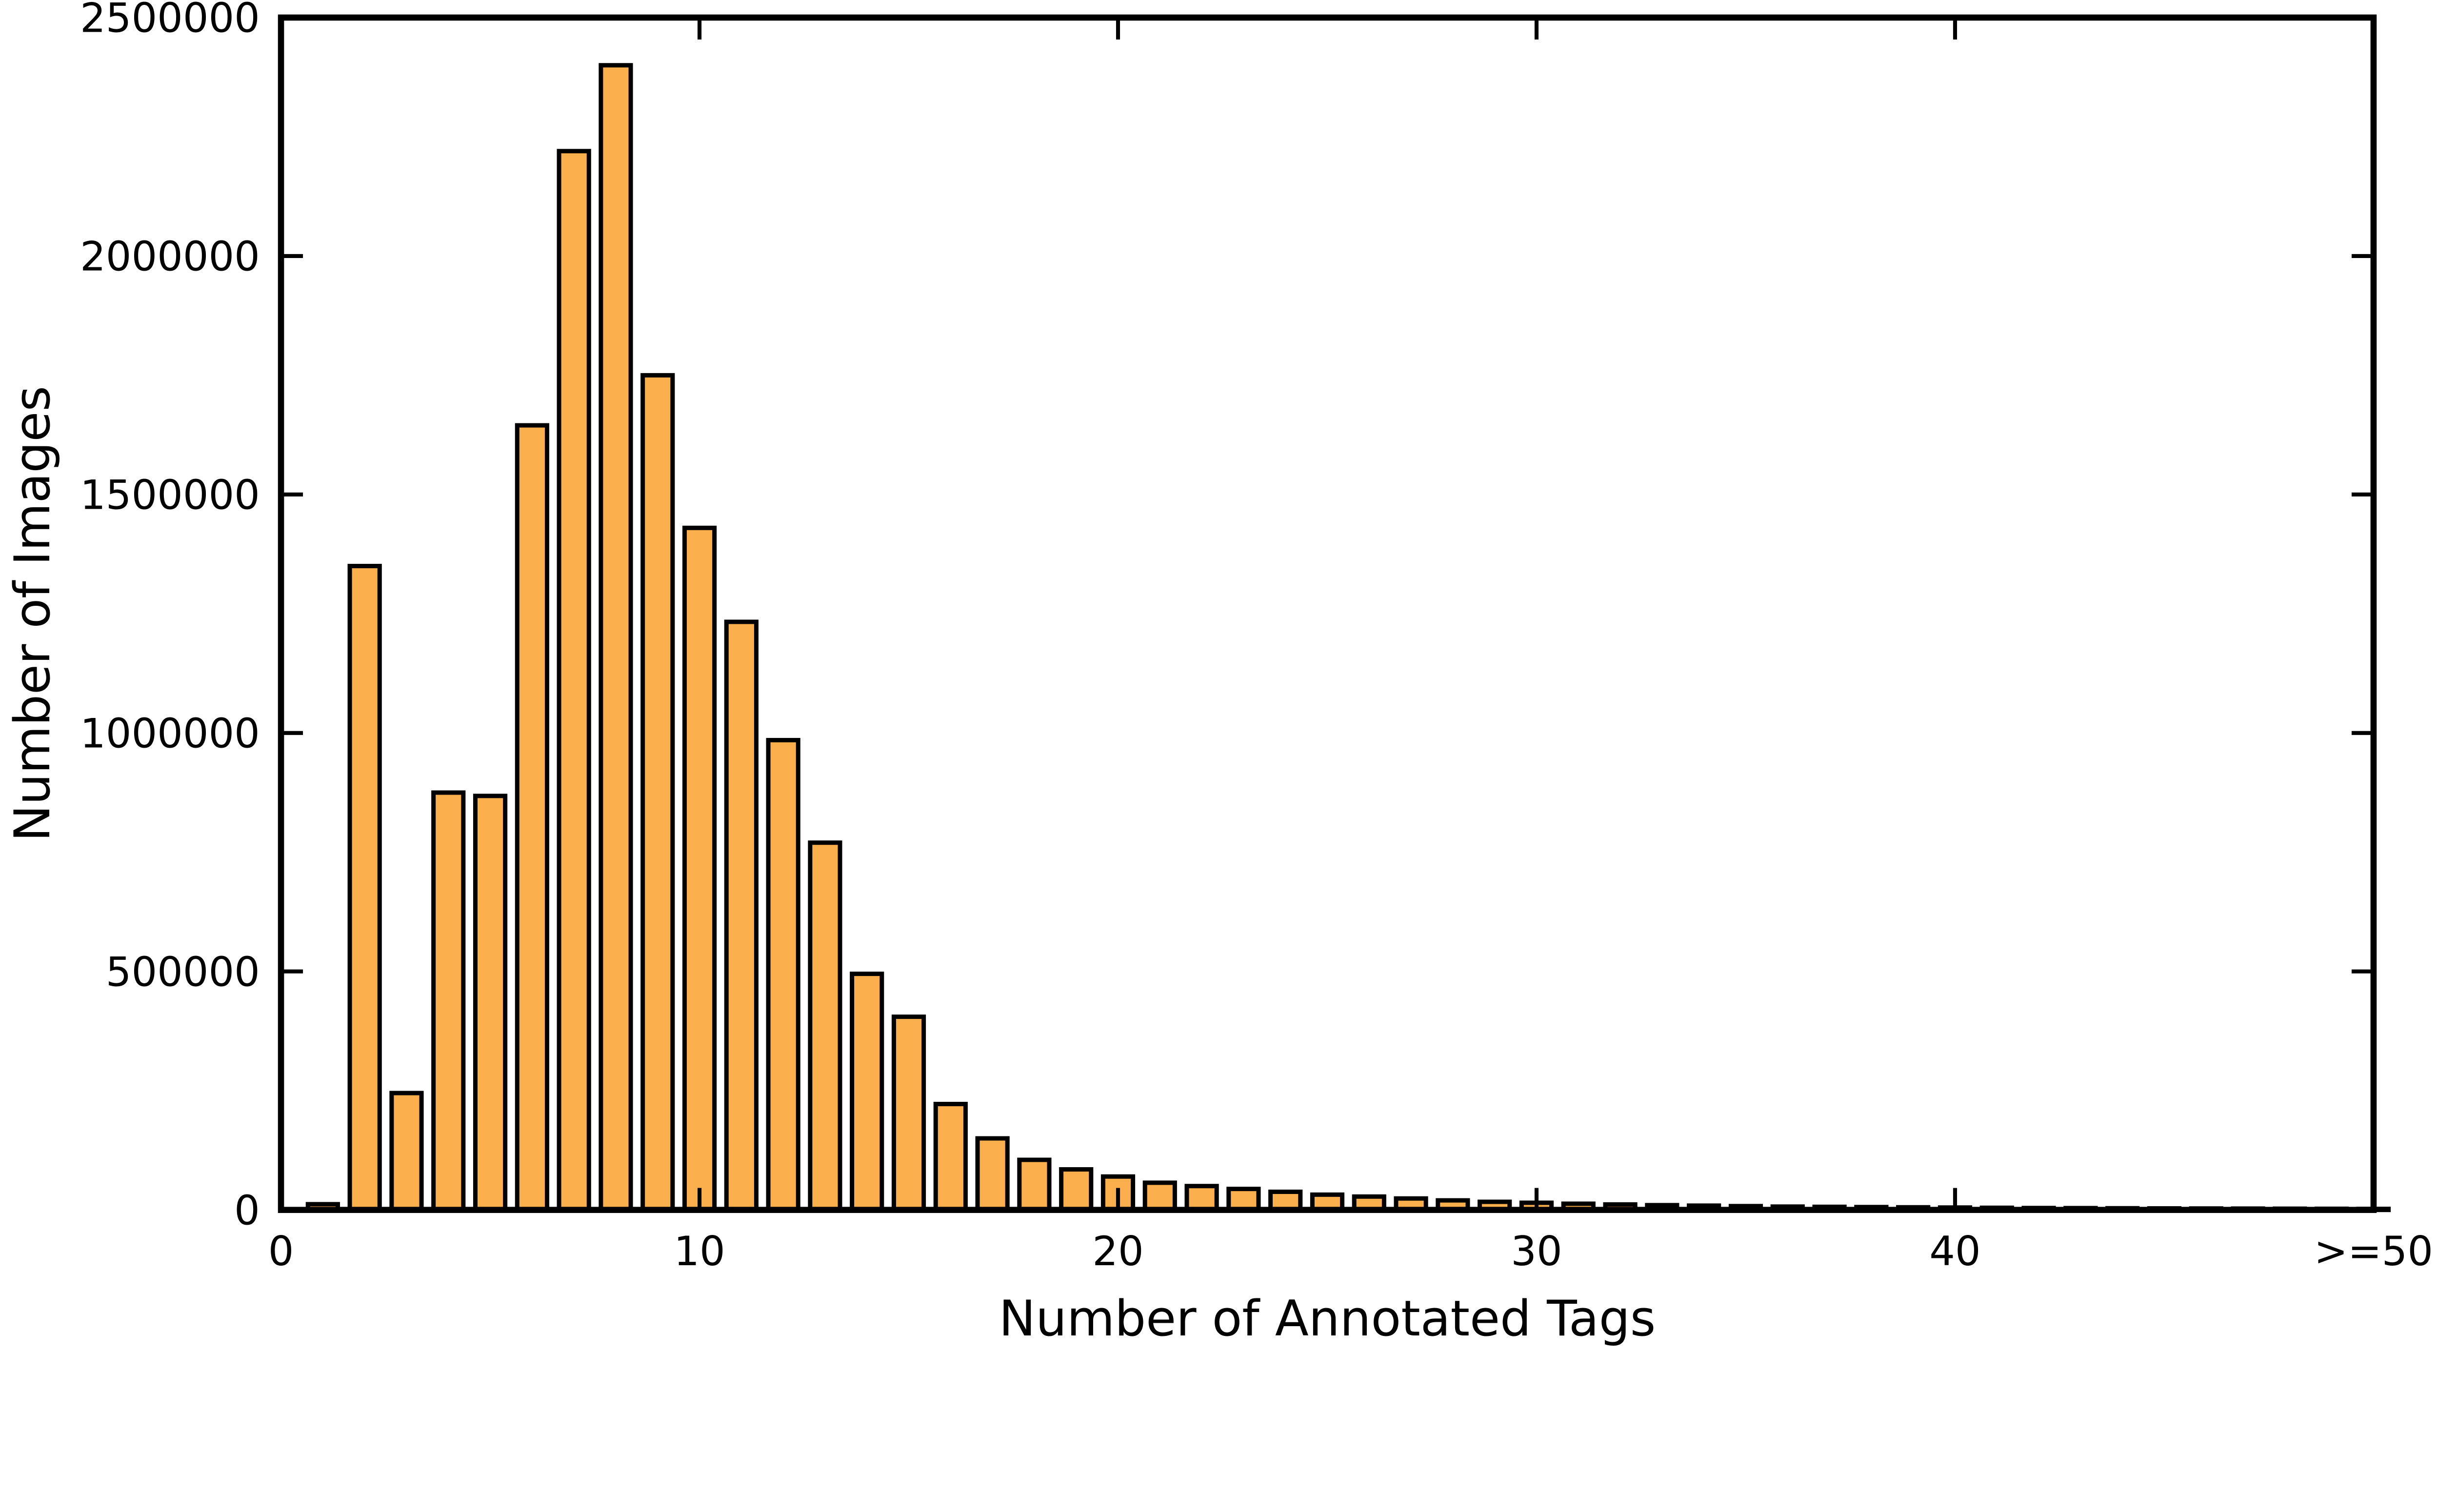 The width and height of the screenshot is (2439, 1512). I want to click on y-tick-label: 500000, so click(183, 971).